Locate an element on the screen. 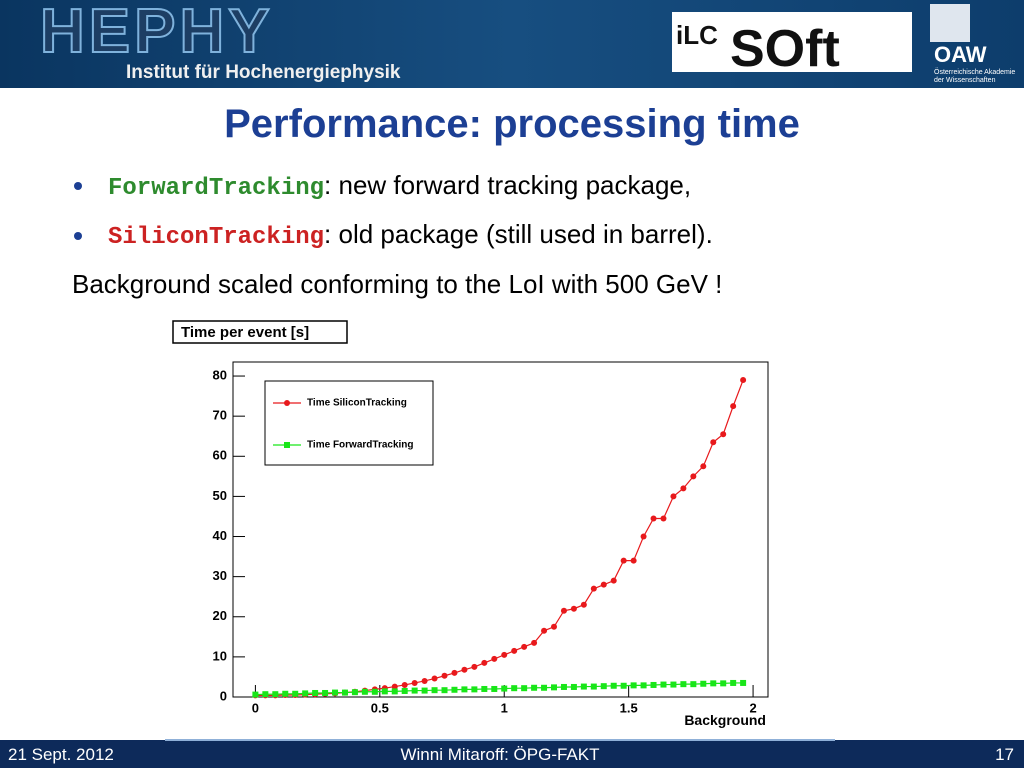 This screenshot has width=1024, height=768. ilcsoft-logo is located at coordinates (792, 42).